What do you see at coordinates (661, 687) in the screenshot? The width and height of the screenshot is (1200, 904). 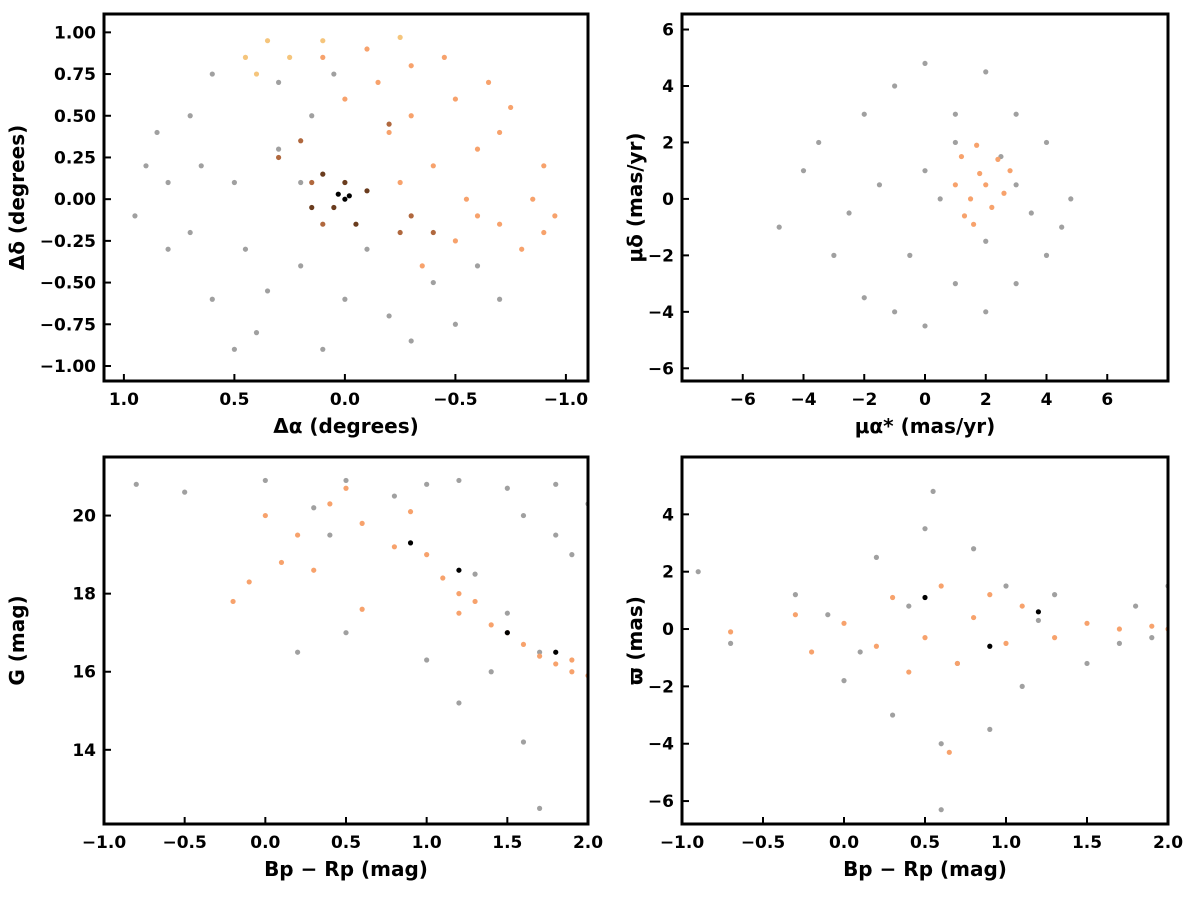 I see `y-tick-label: −2` at bounding box center [661, 687].